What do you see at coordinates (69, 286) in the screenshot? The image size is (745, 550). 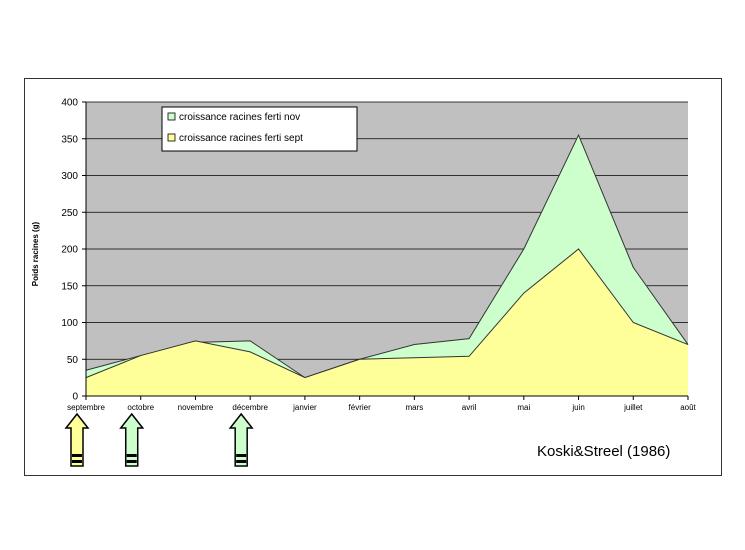 I see `y-tick-label: 150` at bounding box center [69, 286].